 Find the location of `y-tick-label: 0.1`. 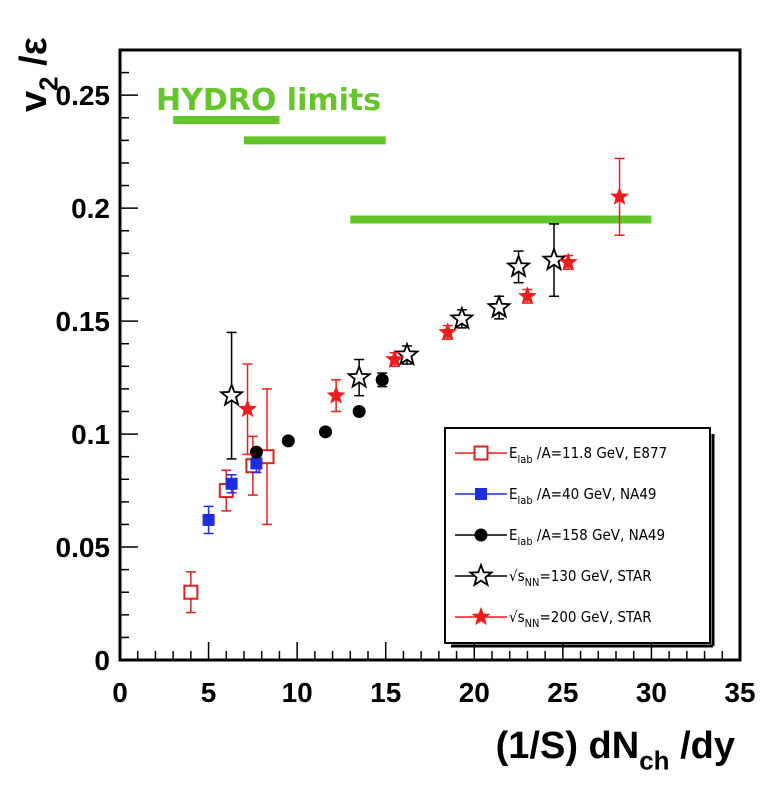

y-tick-label: 0.1 is located at coordinates (90, 434).